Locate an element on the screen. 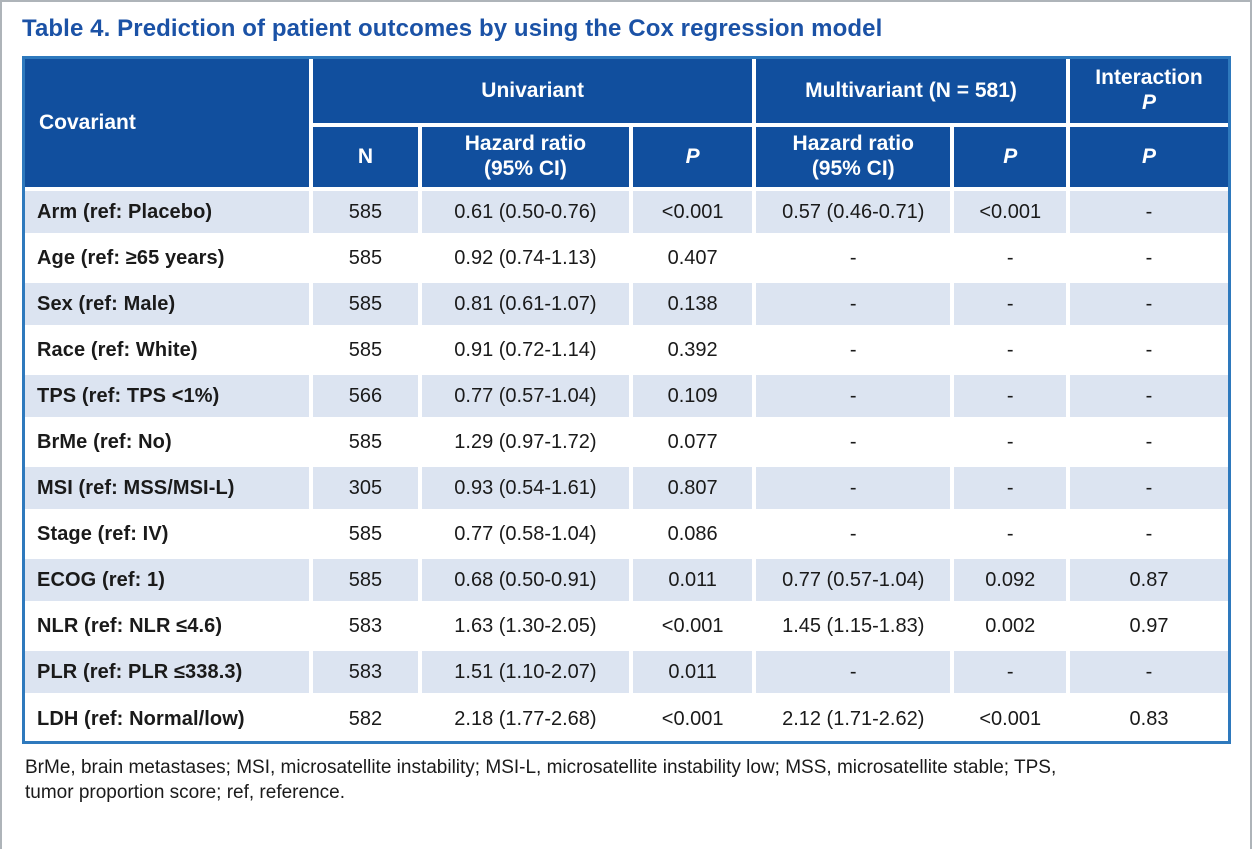 This screenshot has height=849, width=1252. covariant-cell: PLR (ref: PLR ≤338.3) is located at coordinates (169, 672).